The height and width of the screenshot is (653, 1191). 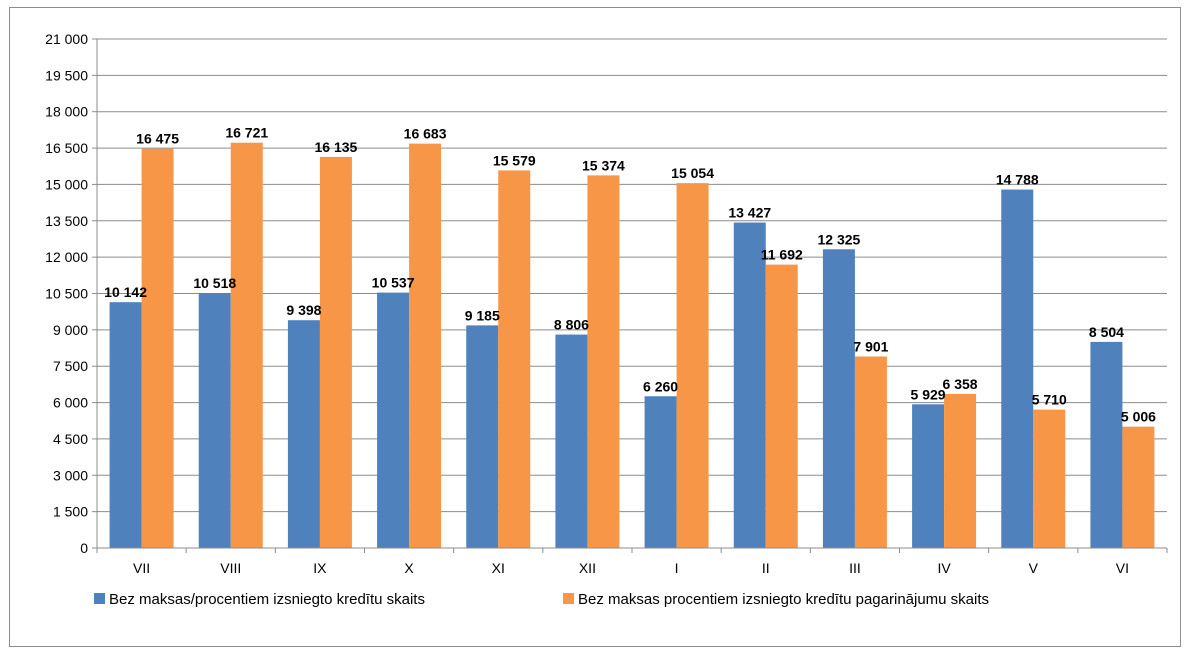 What do you see at coordinates (482, 315) in the screenshot?
I see `data-label: 9 185` at bounding box center [482, 315].